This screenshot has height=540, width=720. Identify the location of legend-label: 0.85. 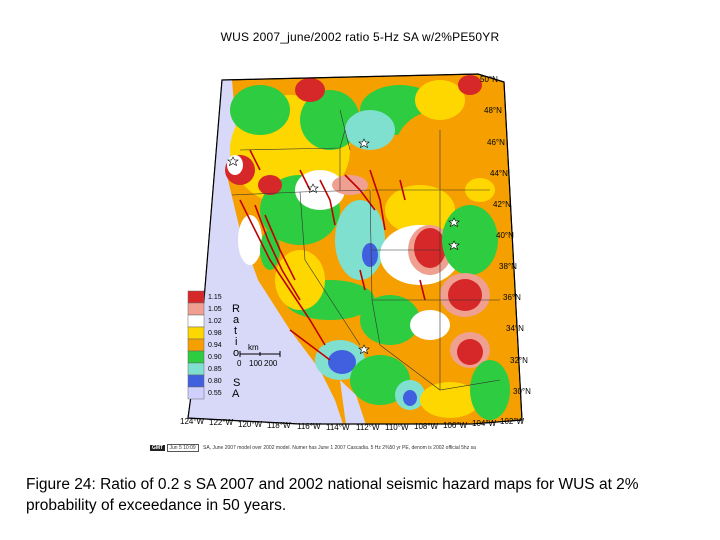
(215, 369).